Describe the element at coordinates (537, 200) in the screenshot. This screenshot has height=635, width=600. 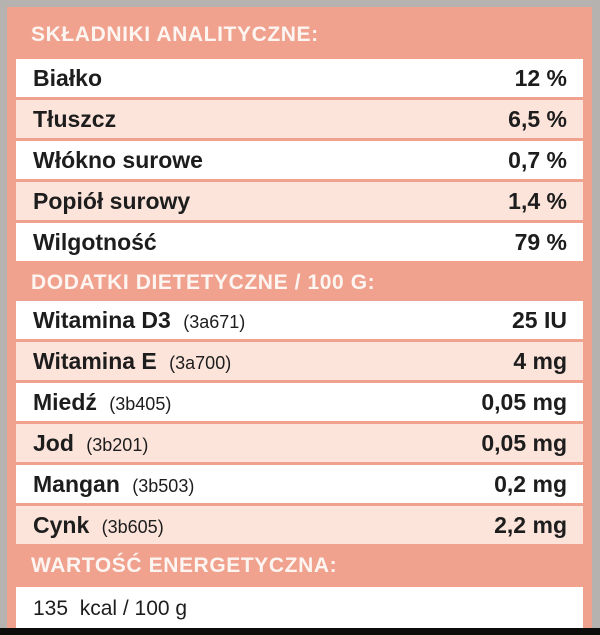
I see `row-value: 1,4 %` at that location.